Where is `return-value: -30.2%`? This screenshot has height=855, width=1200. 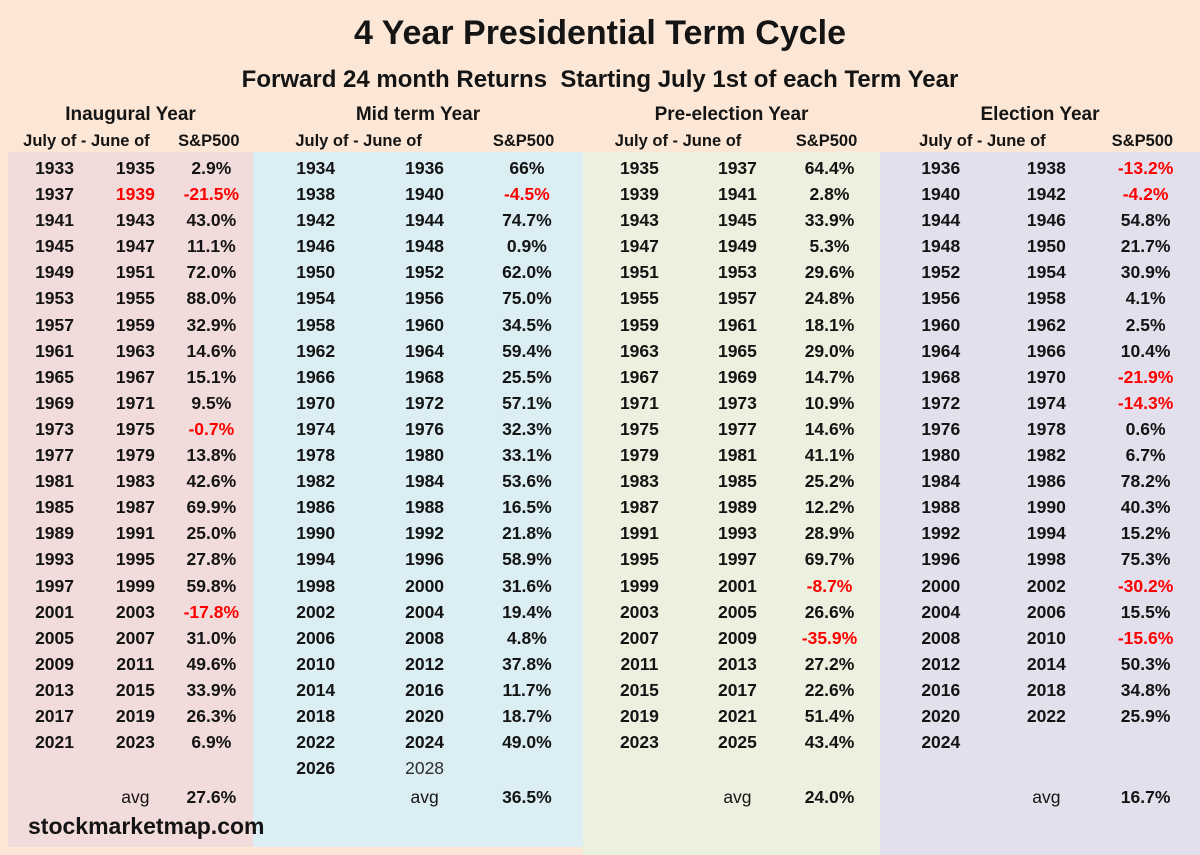 return-value: -30.2% is located at coordinates (1145, 585).